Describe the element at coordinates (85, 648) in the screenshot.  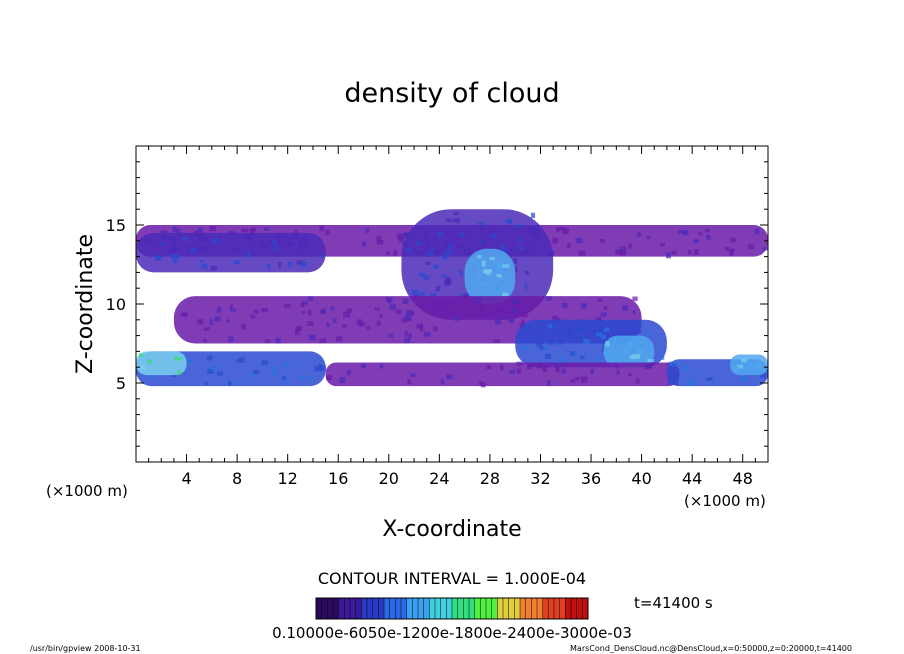
I see `footer-left: /usr/bin/gpview 2008-10-31` at that location.